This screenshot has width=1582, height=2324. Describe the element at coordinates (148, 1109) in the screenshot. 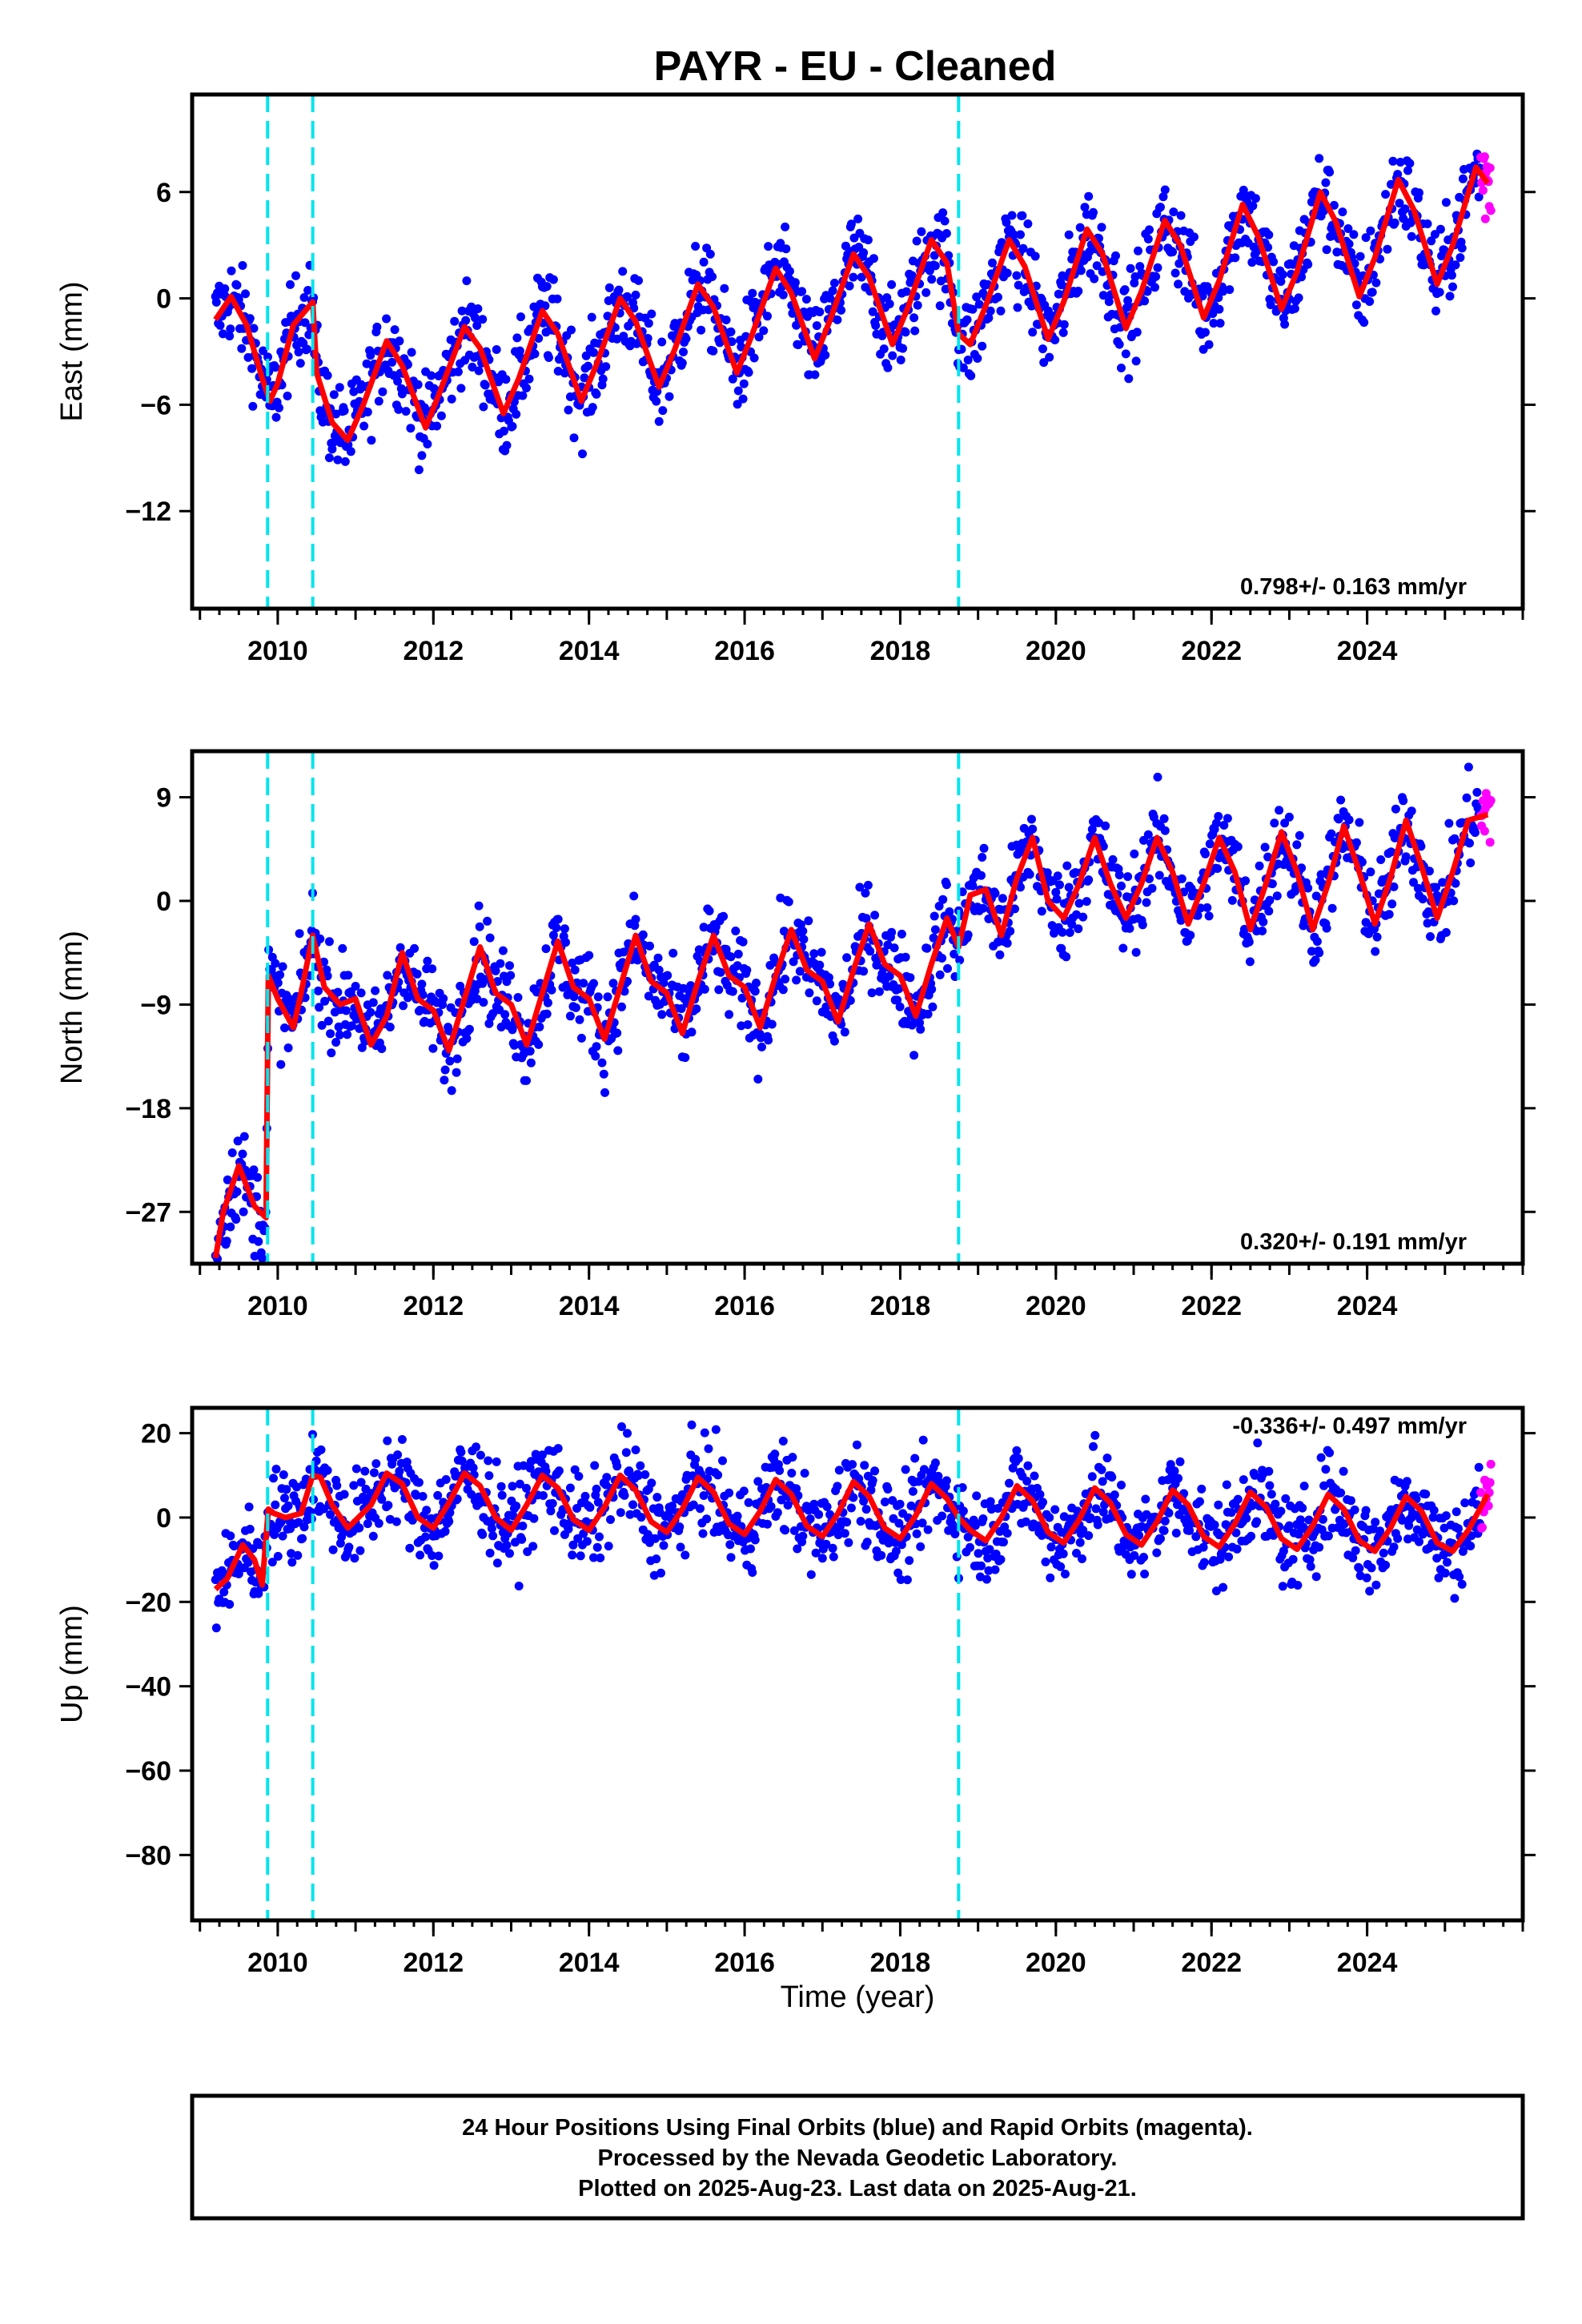

I see `y-tick-label: −18` at that location.